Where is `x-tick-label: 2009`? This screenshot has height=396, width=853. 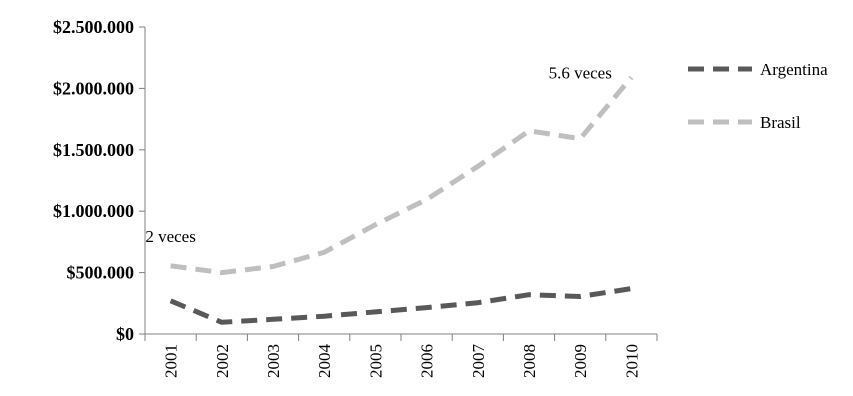 x-tick-label: 2009 is located at coordinates (580, 361).